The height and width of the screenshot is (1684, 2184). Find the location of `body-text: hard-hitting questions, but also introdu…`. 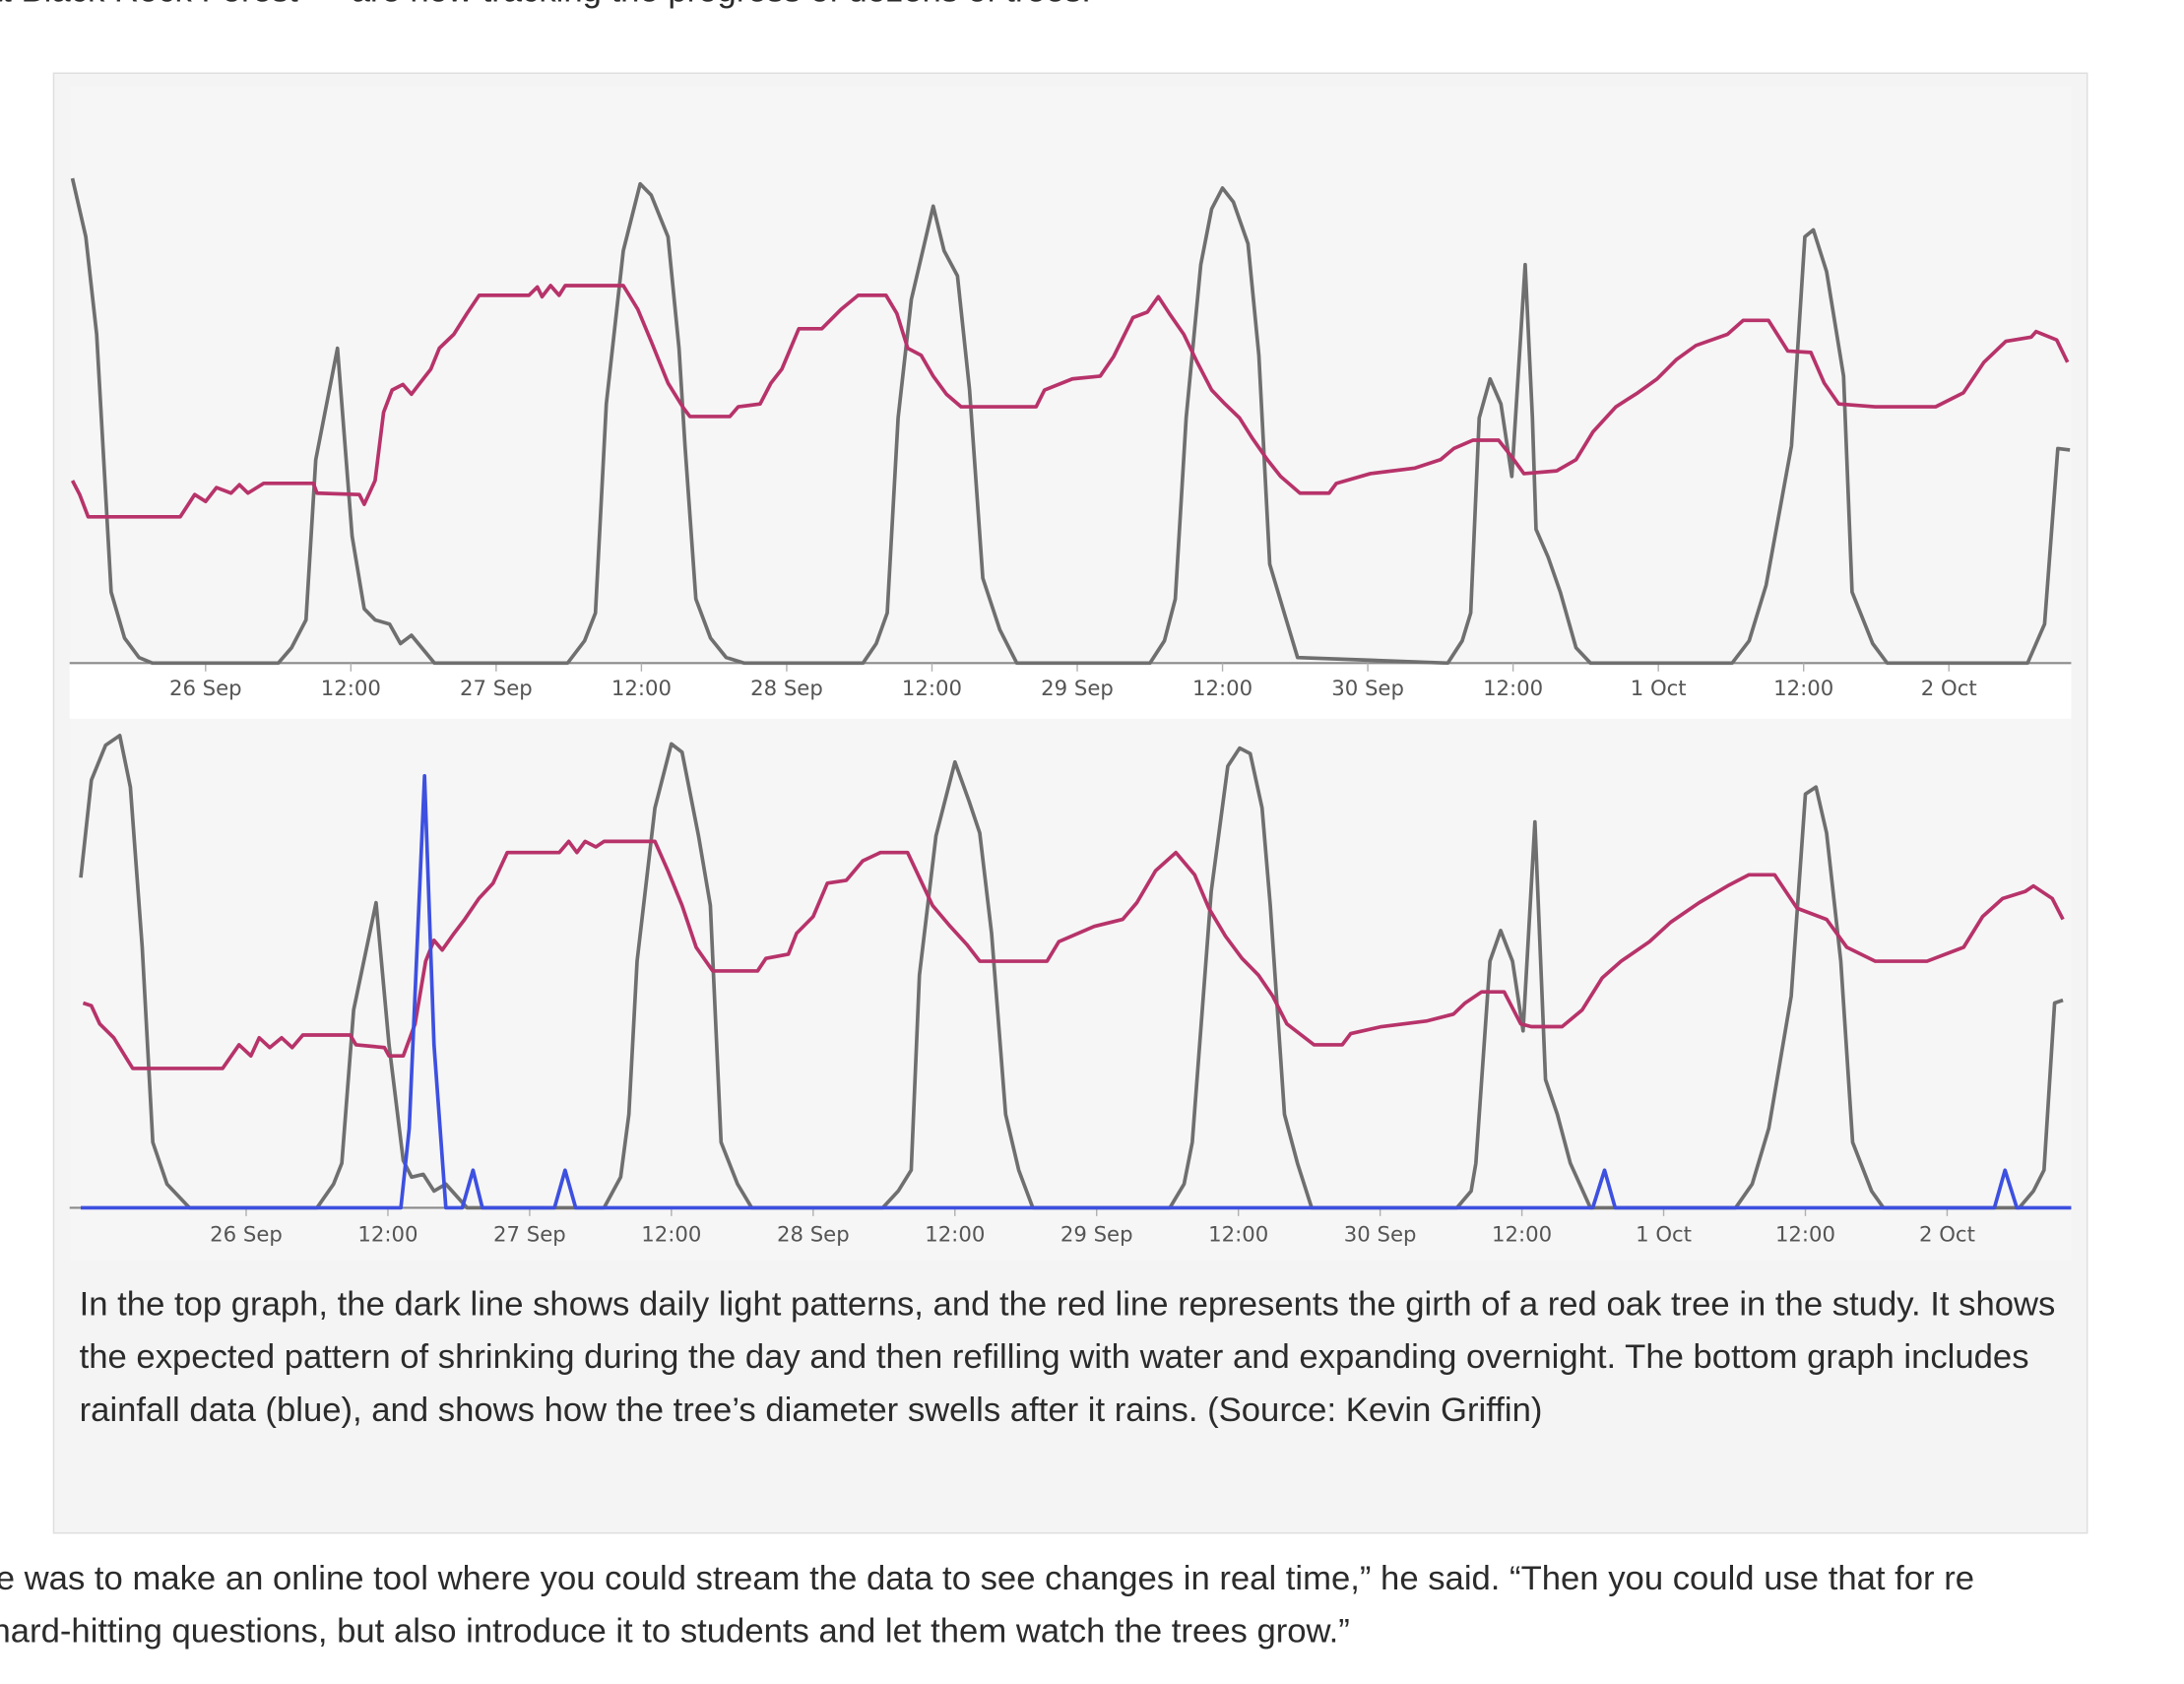

body-text: hard-hitting questions, but also introdu… is located at coordinates (675, 1632).